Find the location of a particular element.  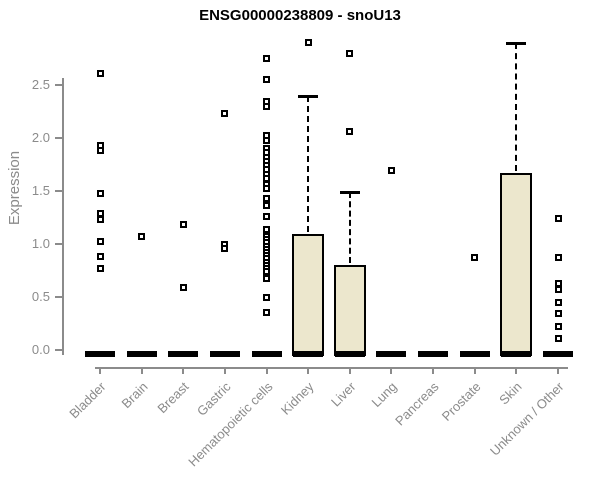

x-axis is located at coordinates (332, 368).